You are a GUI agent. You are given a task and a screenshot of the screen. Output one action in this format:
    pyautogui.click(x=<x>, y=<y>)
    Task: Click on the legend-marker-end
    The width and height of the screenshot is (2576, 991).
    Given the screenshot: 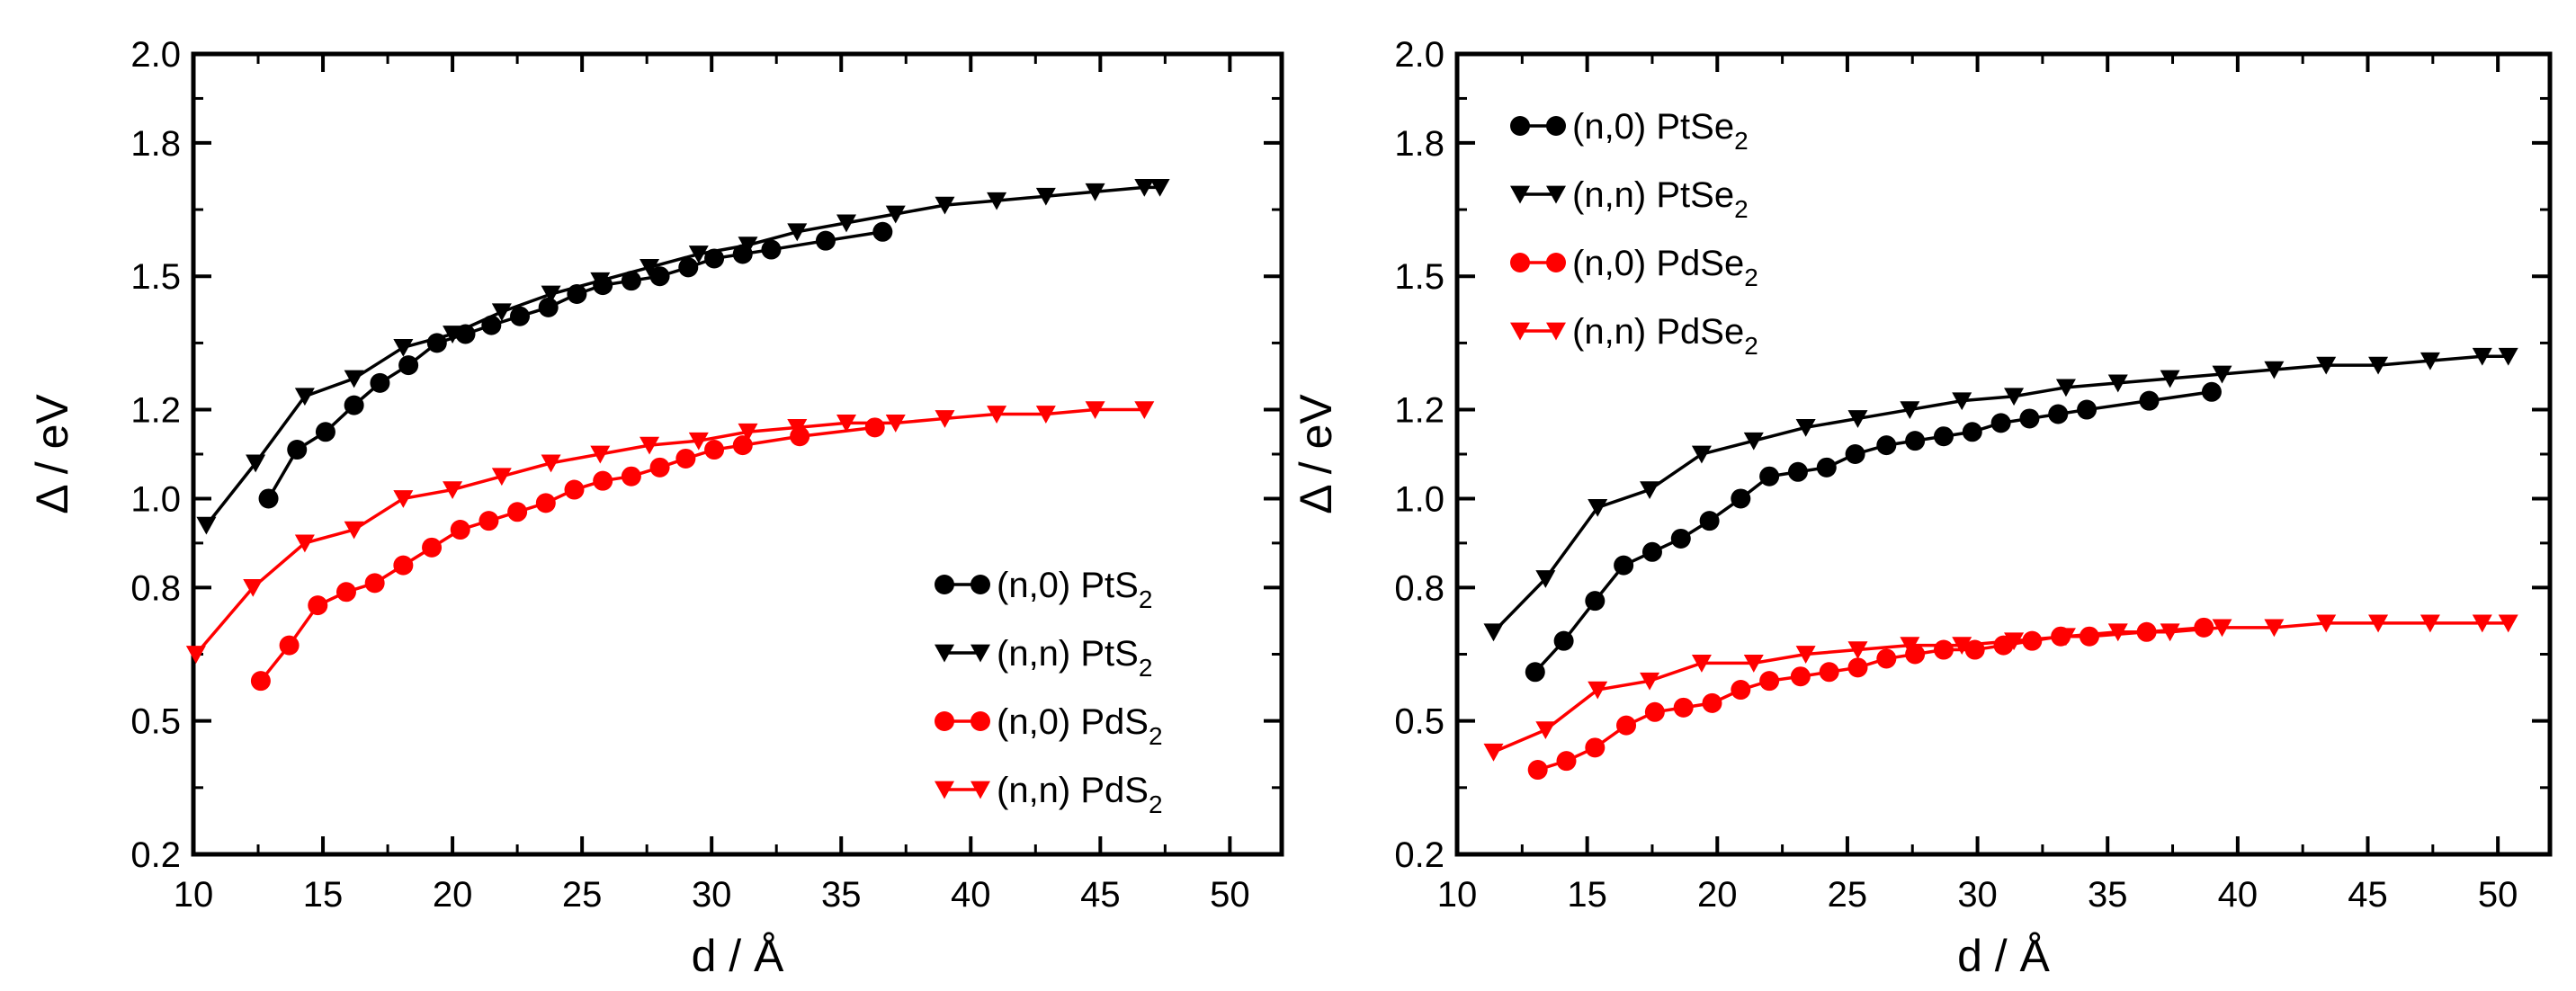 What is the action you would take?
    pyautogui.click(x=980, y=584)
    